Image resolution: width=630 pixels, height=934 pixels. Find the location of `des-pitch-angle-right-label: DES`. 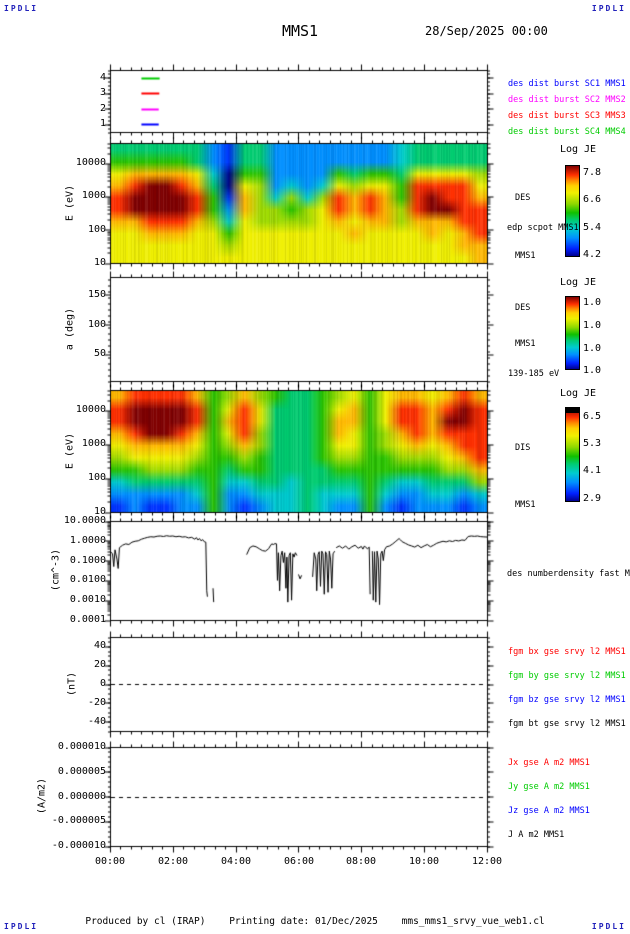

des-pitch-angle-right-label: DES is located at coordinates (523, 308).